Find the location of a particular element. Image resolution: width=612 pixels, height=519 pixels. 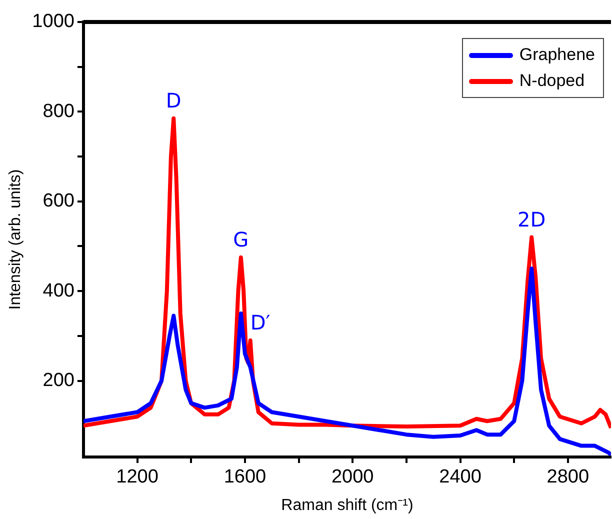

y-tick-label: 600 is located at coordinates (58, 201).